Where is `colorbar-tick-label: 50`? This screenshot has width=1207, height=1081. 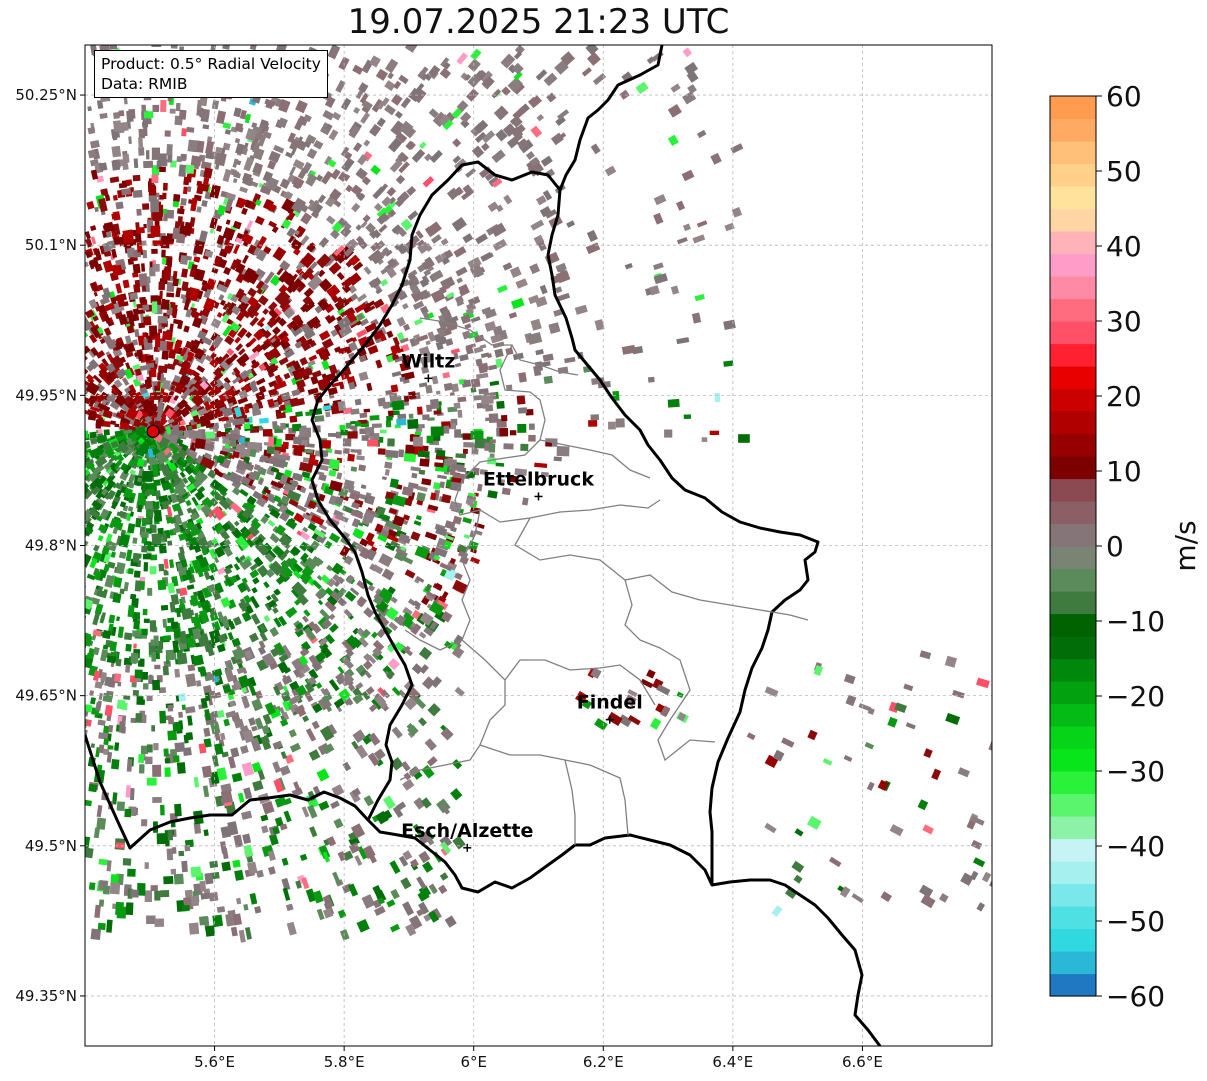
colorbar-tick-label: 50 is located at coordinates (1124, 171).